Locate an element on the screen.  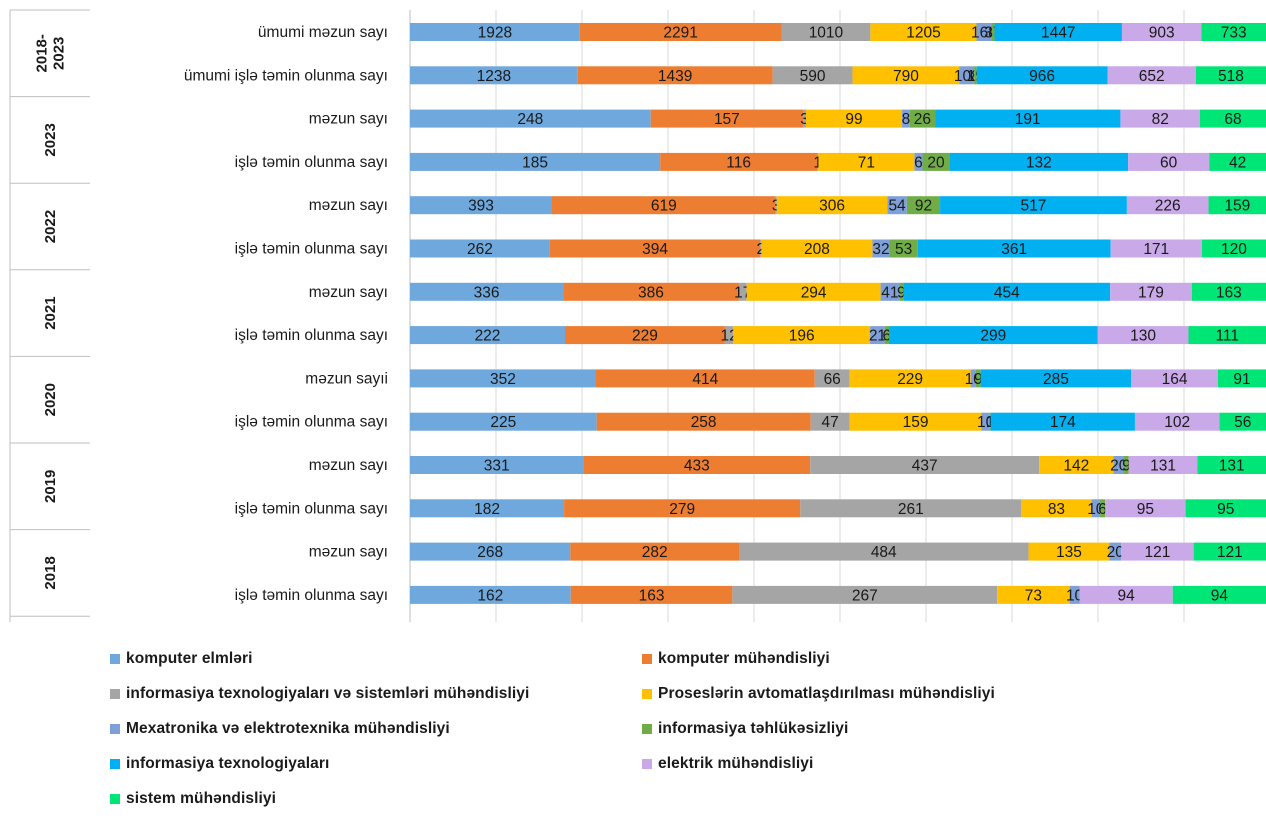
data-label: 47 is located at coordinates (829, 422).